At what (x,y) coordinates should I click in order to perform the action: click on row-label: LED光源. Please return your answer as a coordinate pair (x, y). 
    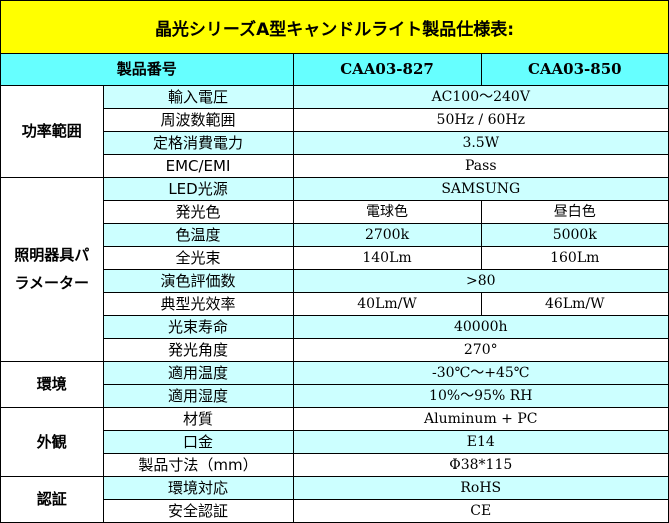
    Looking at the image, I should click on (198, 188).